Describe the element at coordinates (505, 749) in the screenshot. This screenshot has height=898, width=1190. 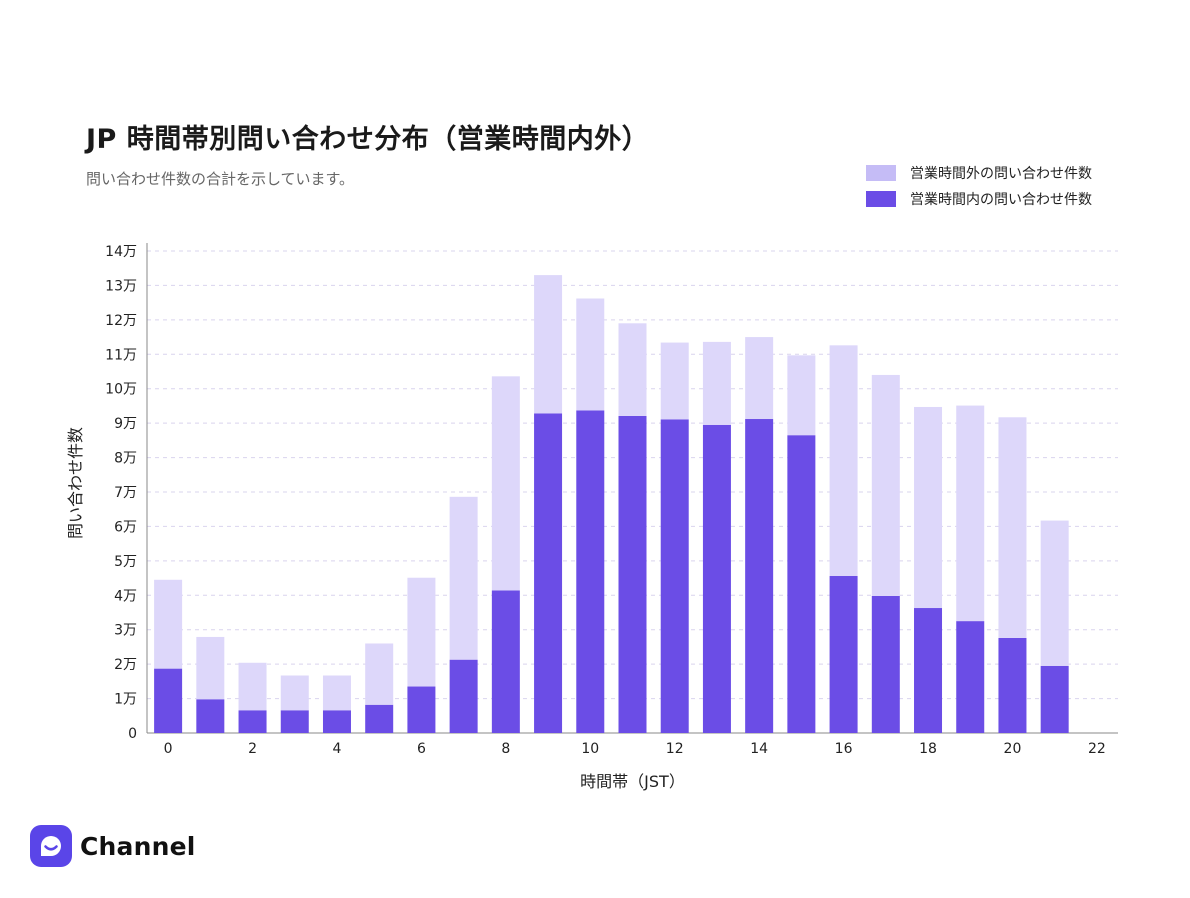
I see `x-tick-label: 8` at that location.